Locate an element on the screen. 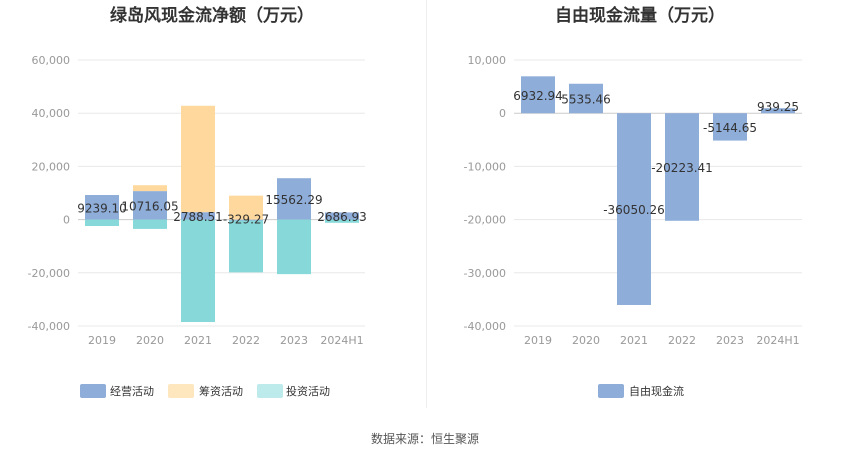 The height and width of the screenshot is (459, 850). bar-经营活动-2021 is located at coordinates (198, 216).